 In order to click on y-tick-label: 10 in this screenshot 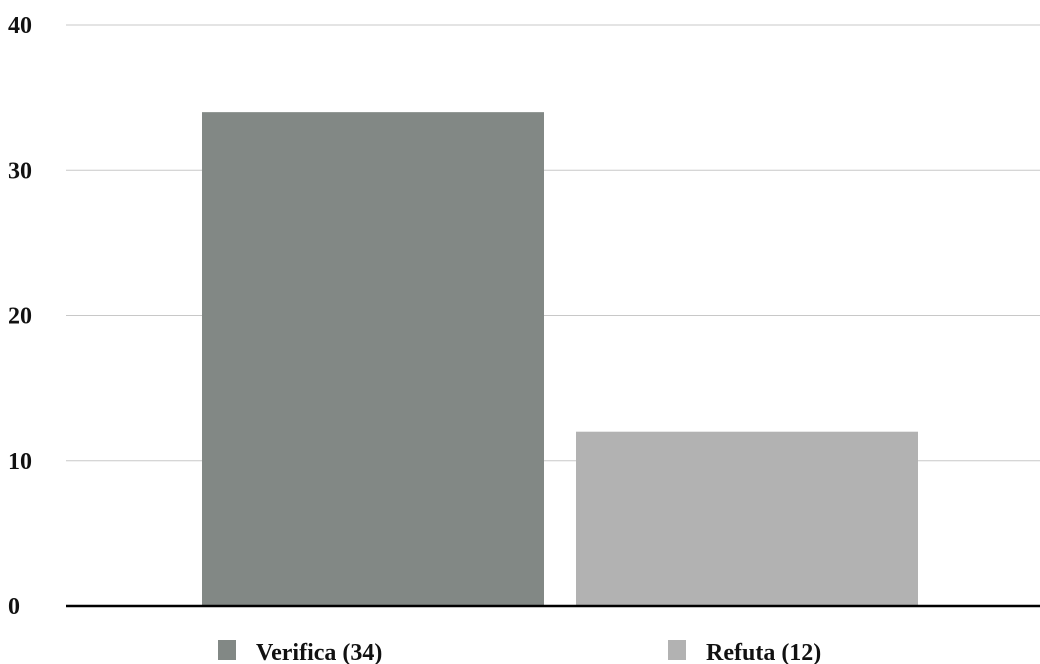, I will do `click(20, 462)`.